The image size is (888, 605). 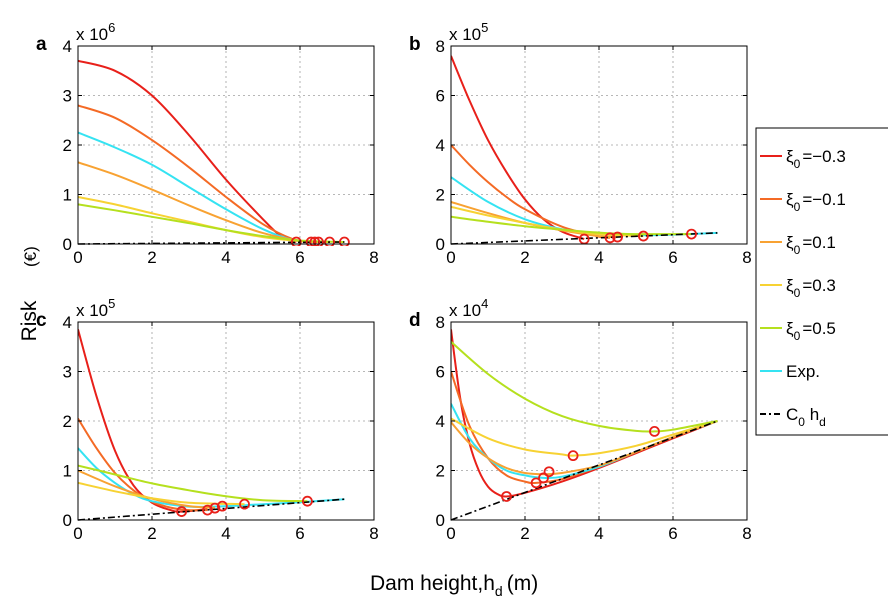 I want to click on panel-letter: b, so click(x=415, y=44).